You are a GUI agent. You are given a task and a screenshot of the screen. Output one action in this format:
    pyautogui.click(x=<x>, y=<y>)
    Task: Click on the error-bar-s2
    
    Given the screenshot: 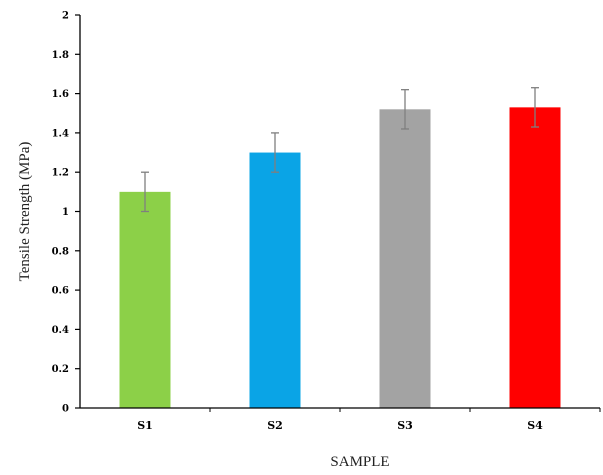 What is the action you would take?
    pyautogui.click(x=275, y=152)
    